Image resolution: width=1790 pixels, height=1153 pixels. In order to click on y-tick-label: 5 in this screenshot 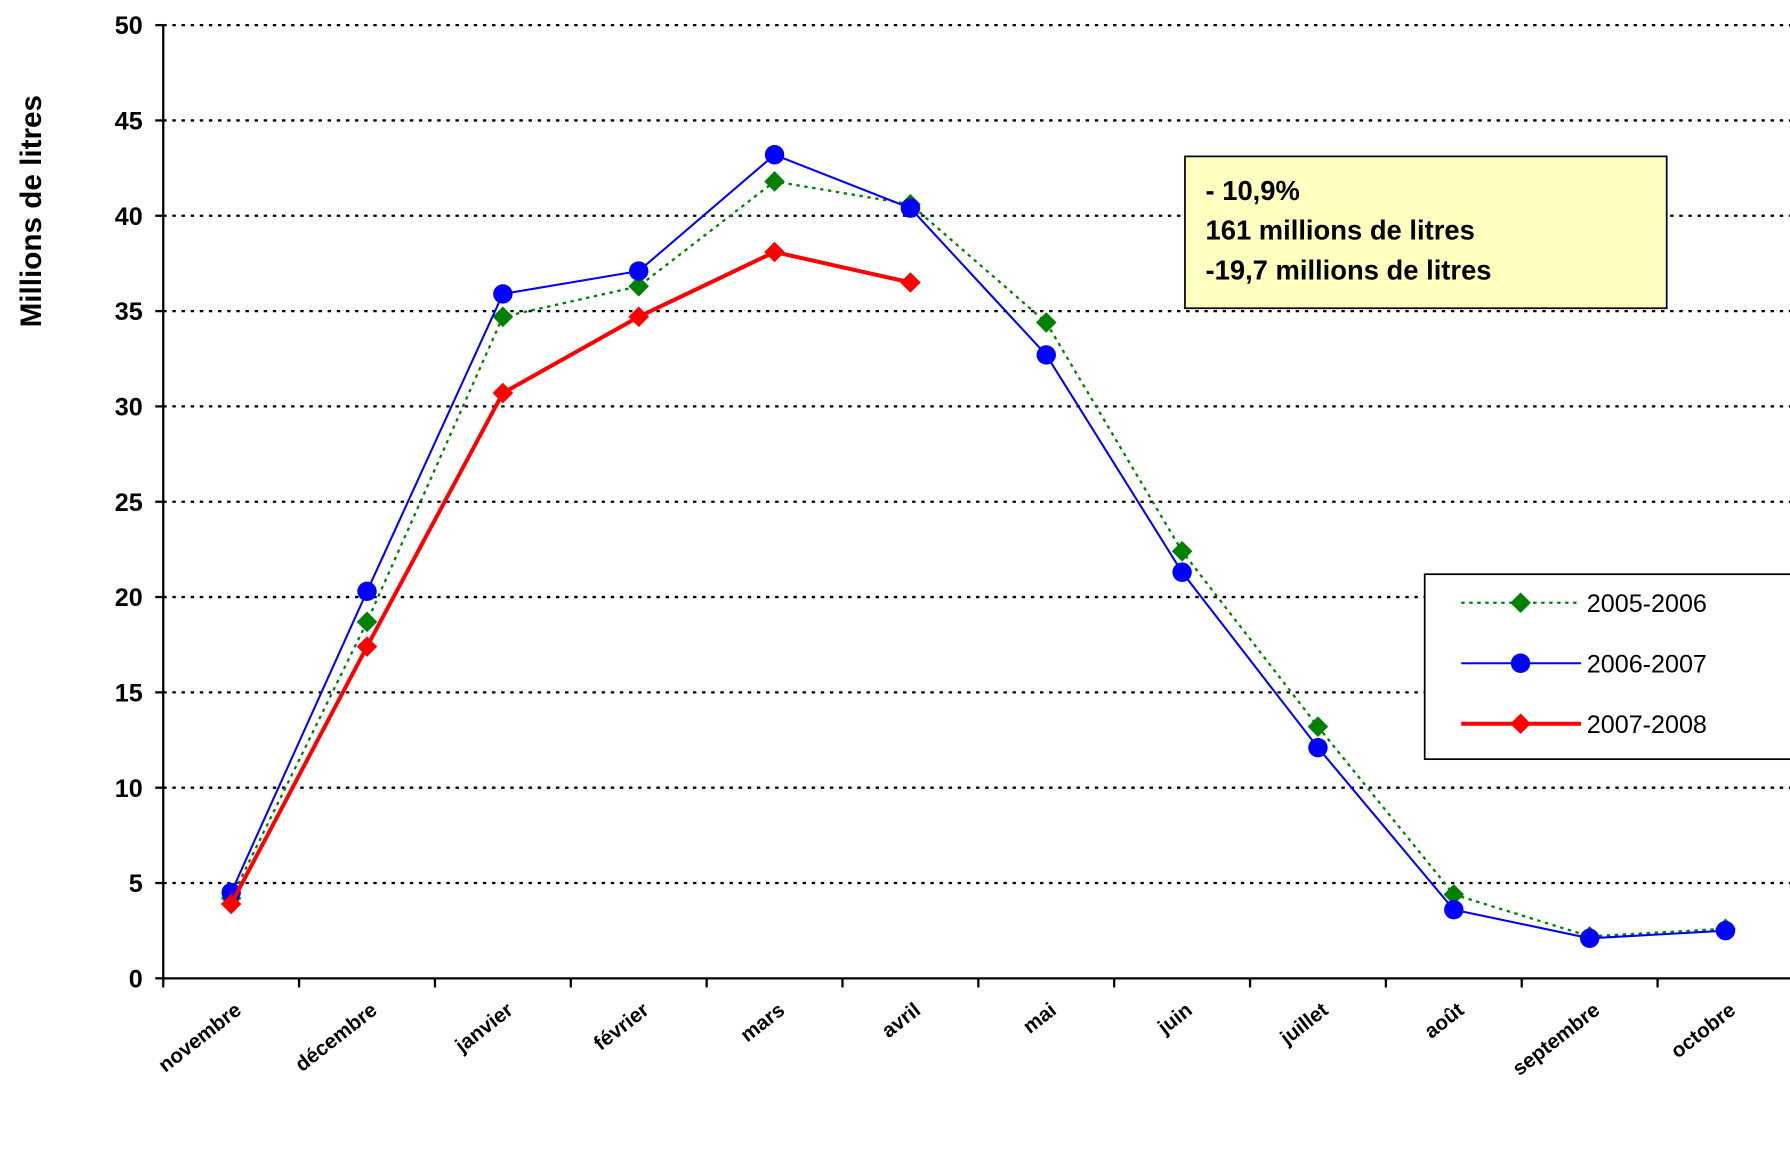, I will do `click(136, 884)`.